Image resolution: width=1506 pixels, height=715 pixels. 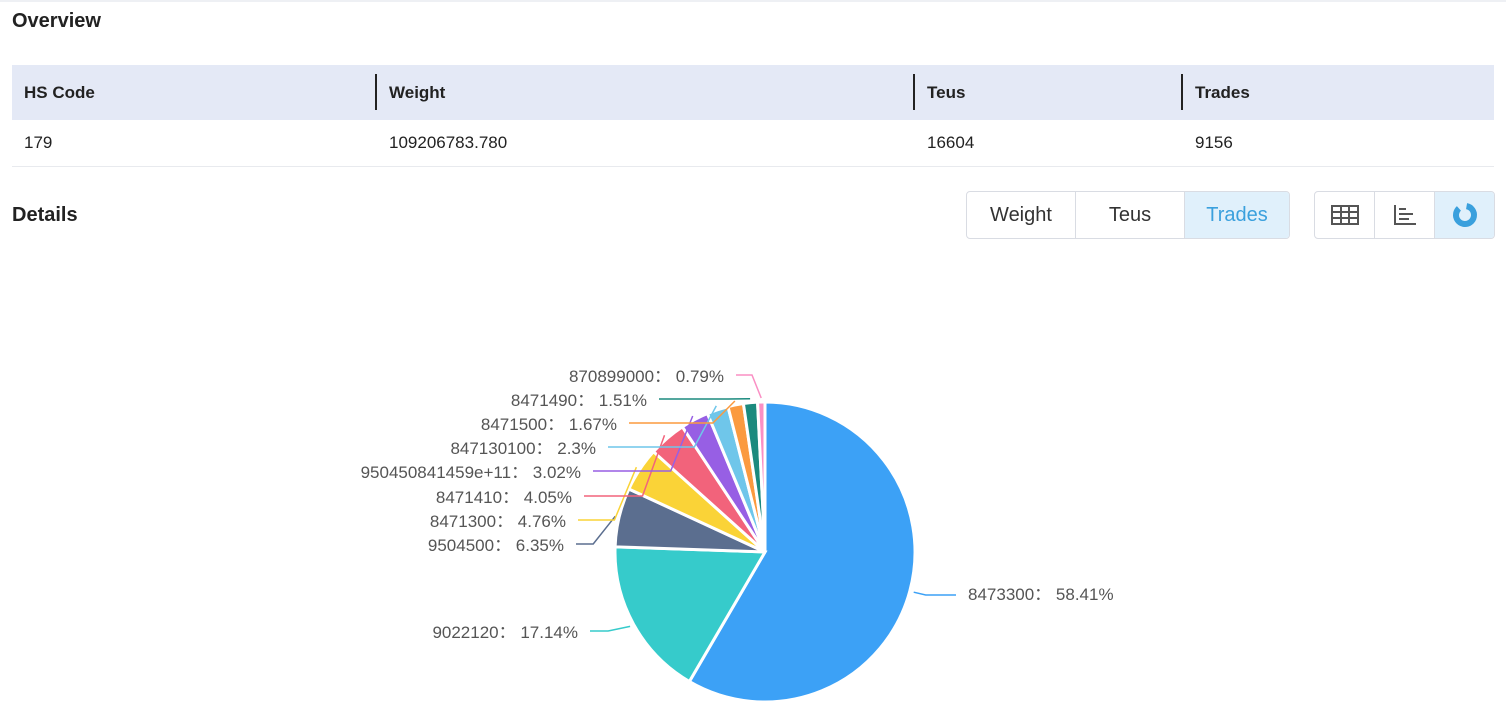 I want to click on pie-label: 8471500： 1.67%, so click(x=549, y=424).